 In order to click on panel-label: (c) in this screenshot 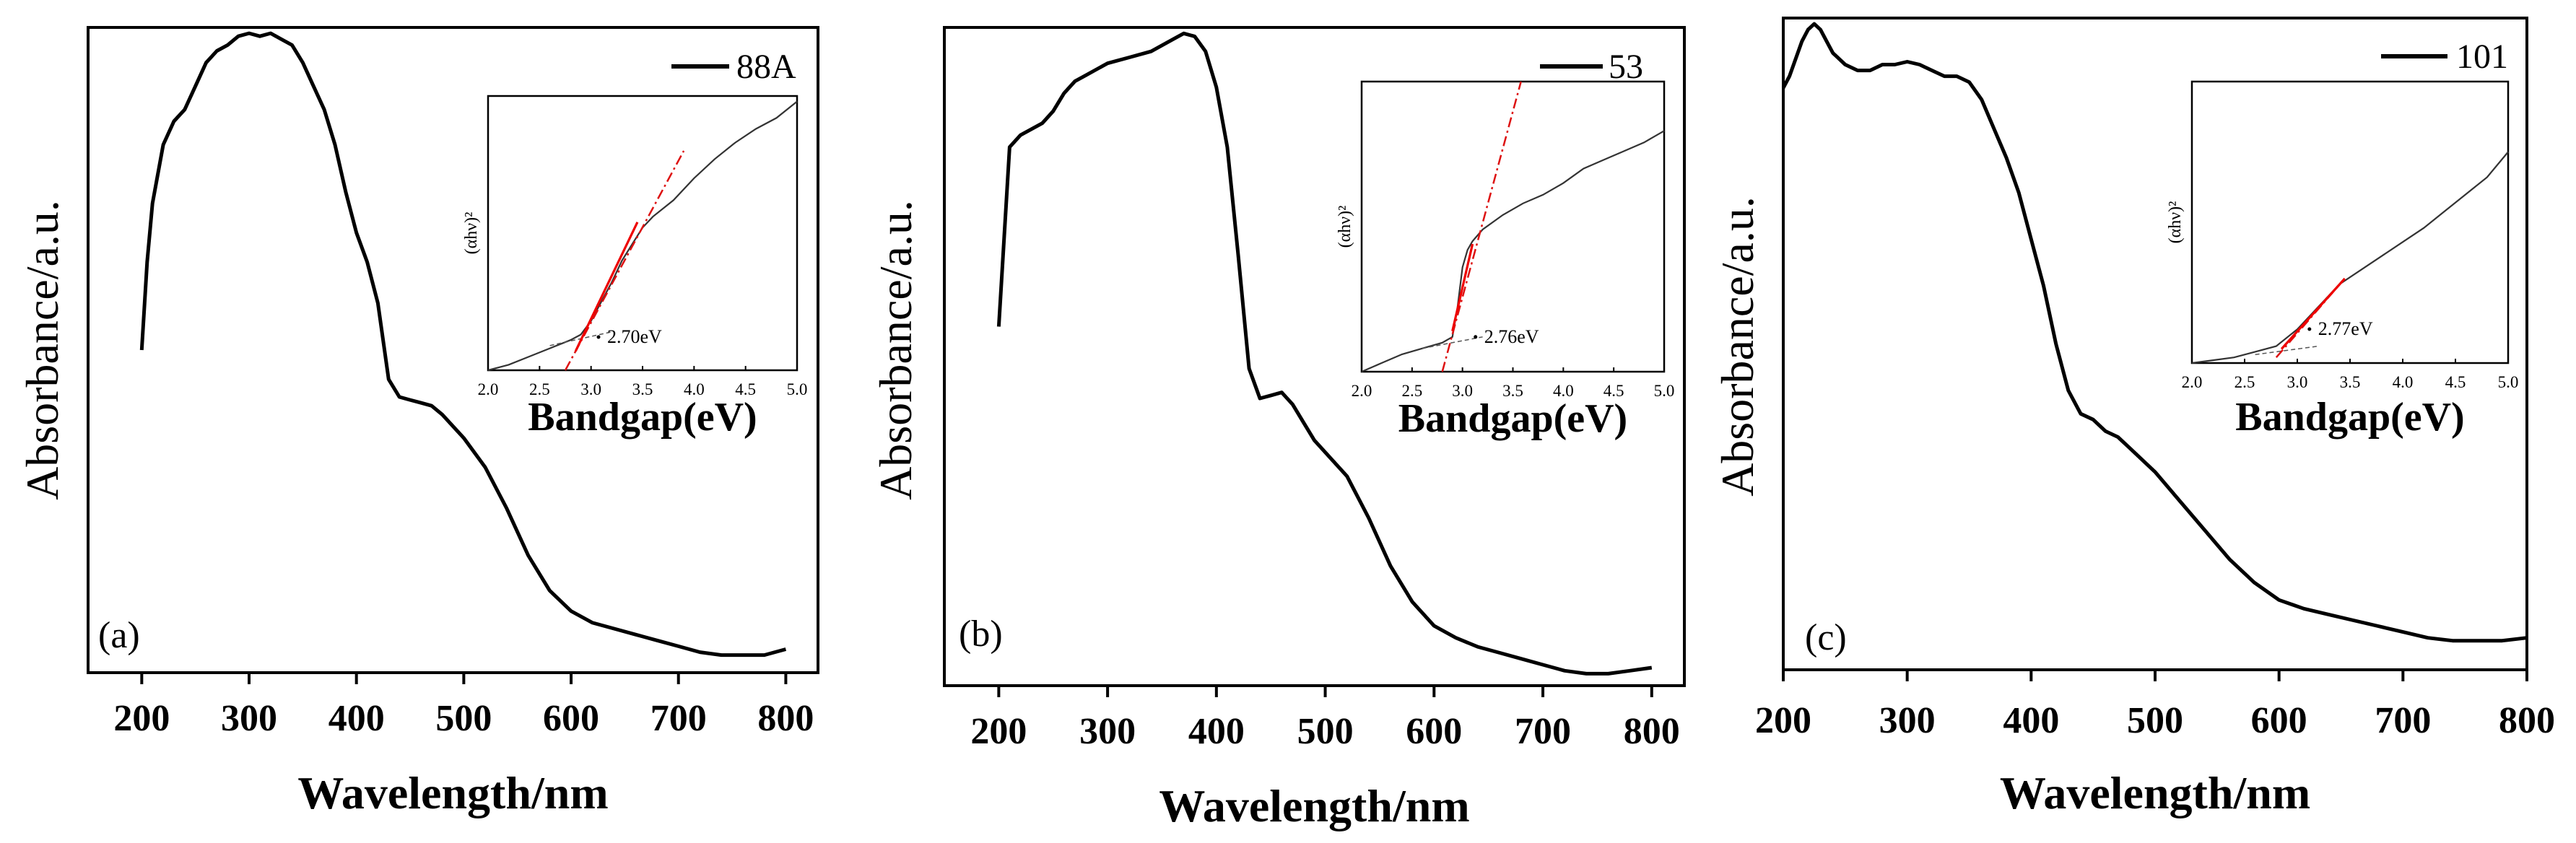, I will do `click(1826, 637)`.